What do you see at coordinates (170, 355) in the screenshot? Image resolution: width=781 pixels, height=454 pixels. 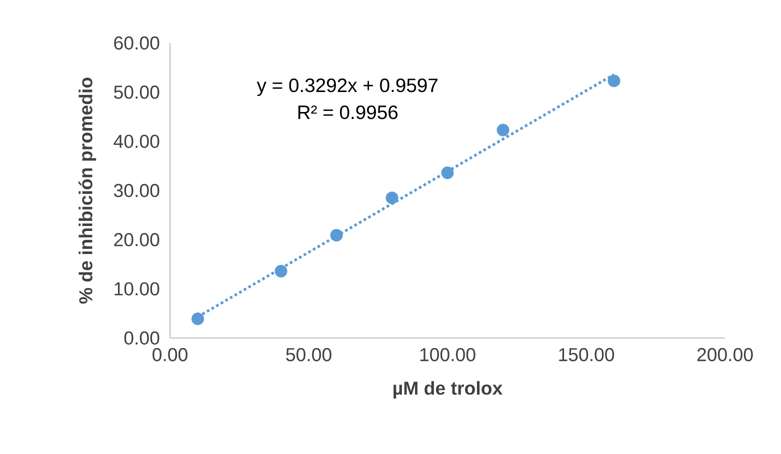 I see `x-tick-label: 0.00` at bounding box center [170, 355].